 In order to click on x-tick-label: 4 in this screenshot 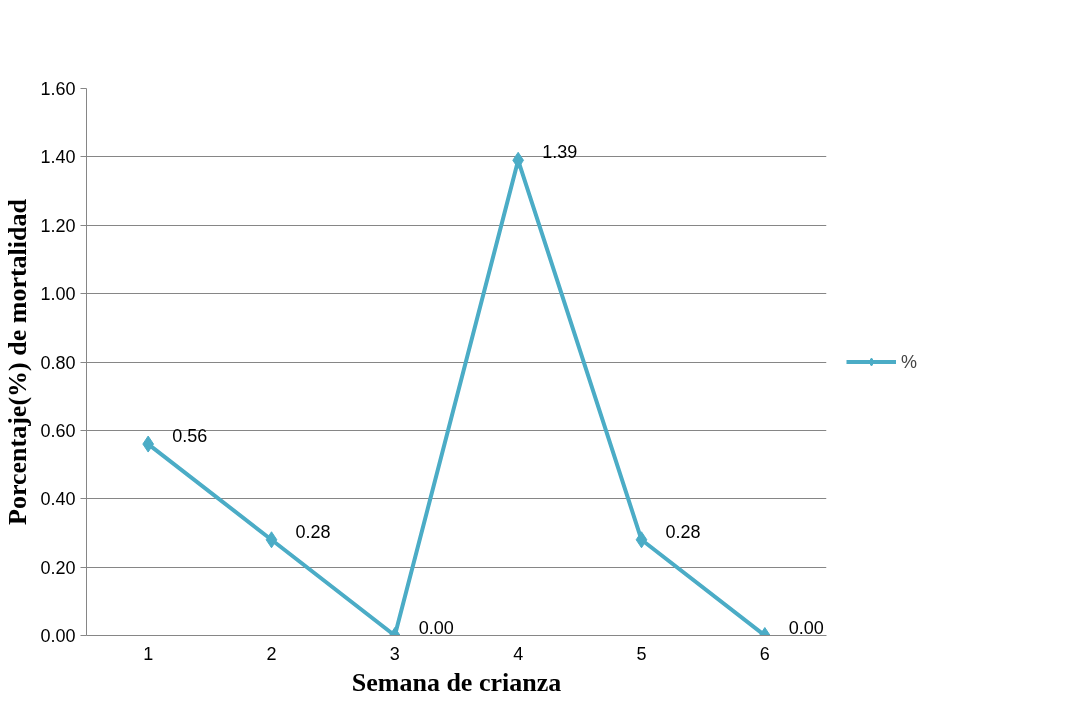, I will do `click(518, 653)`.